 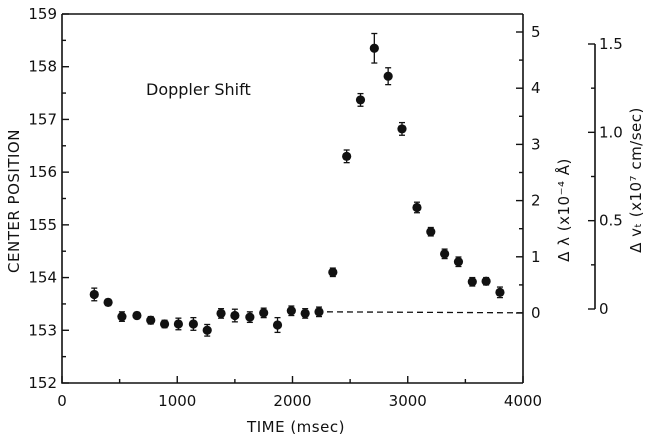 I want to click on y3-tick-label: 0.5, so click(x=611, y=221).